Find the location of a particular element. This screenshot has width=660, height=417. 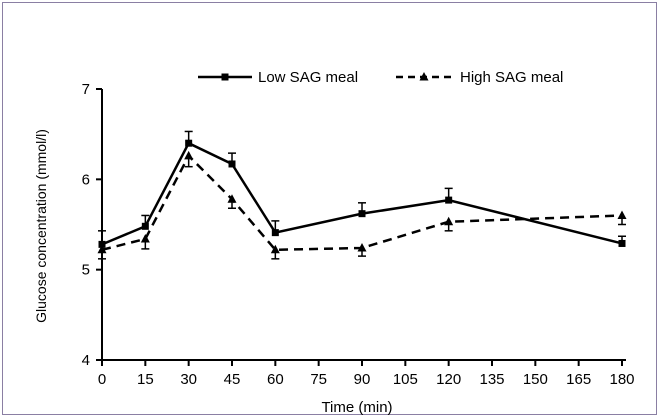

x-tick-label: 165 is located at coordinates (578, 379).